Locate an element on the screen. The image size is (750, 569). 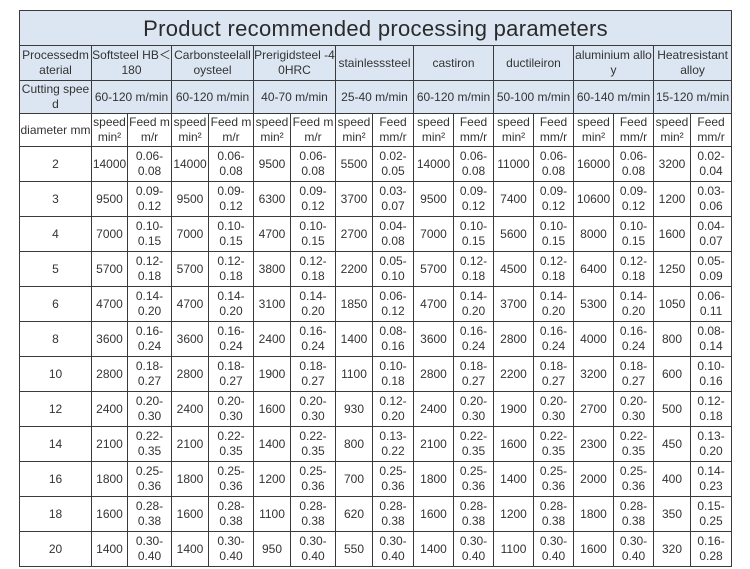
material-name-2-text: Prerigidsteel -40HRC is located at coordinates (294, 62).